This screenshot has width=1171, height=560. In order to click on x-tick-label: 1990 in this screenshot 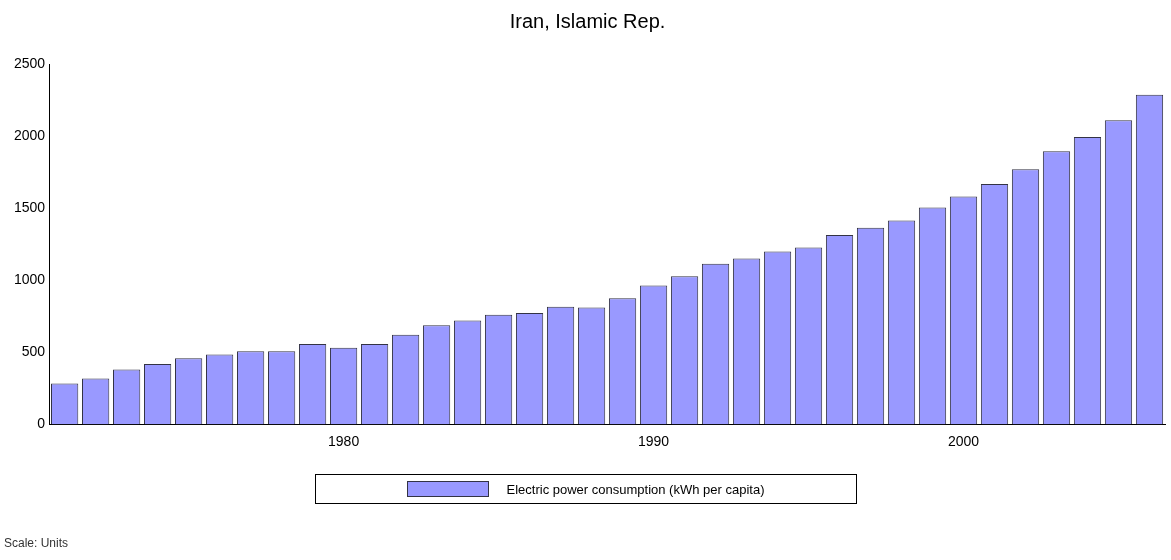, I will do `click(653, 441)`.